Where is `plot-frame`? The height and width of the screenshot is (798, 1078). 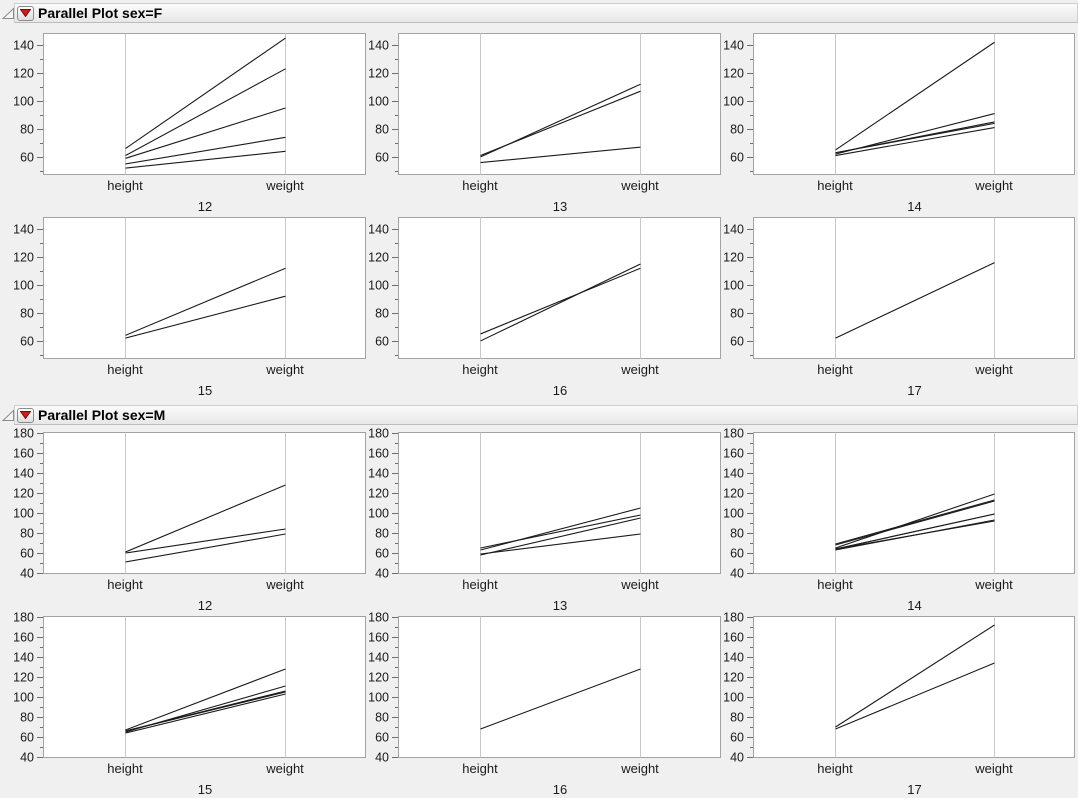 plot-frame is located at coordinates (559, 687).